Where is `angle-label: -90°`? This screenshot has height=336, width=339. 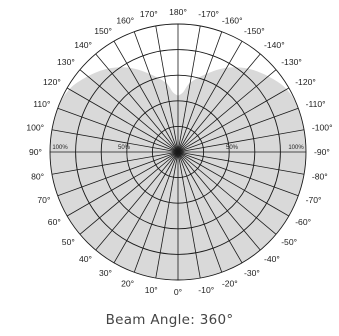
angle-label: -90° is located at coordinates (322, 152).